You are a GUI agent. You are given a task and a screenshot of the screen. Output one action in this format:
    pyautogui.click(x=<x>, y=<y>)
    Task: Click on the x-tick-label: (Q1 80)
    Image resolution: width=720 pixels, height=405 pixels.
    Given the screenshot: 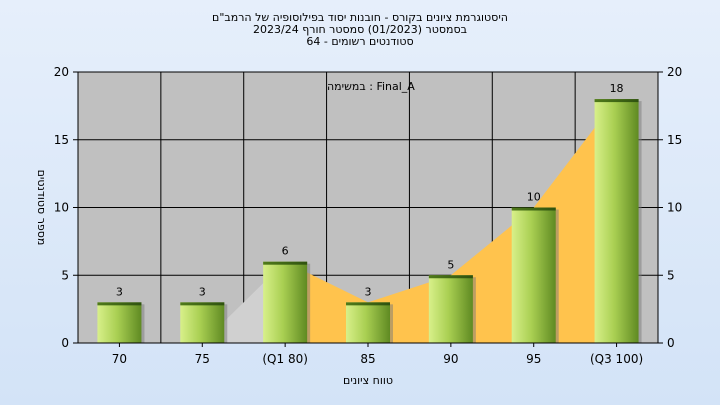 What is the action you would take?
    pyautogui.click(x=285, y=359)
    